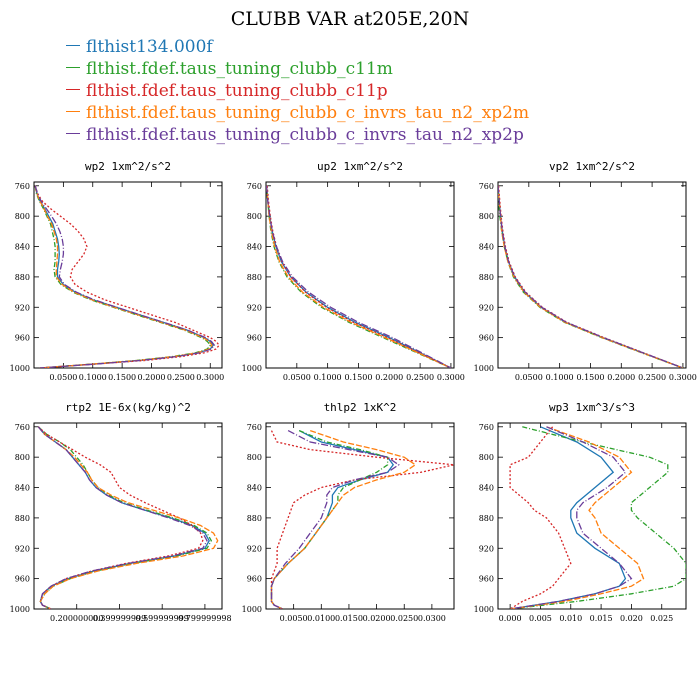  I want to click on panel-title: up2 1xm^2/s^2, so click(360, 166).